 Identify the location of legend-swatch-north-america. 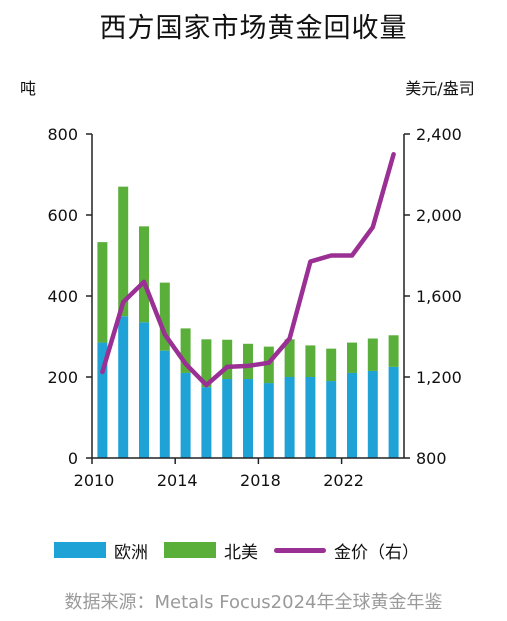
(190, 550).